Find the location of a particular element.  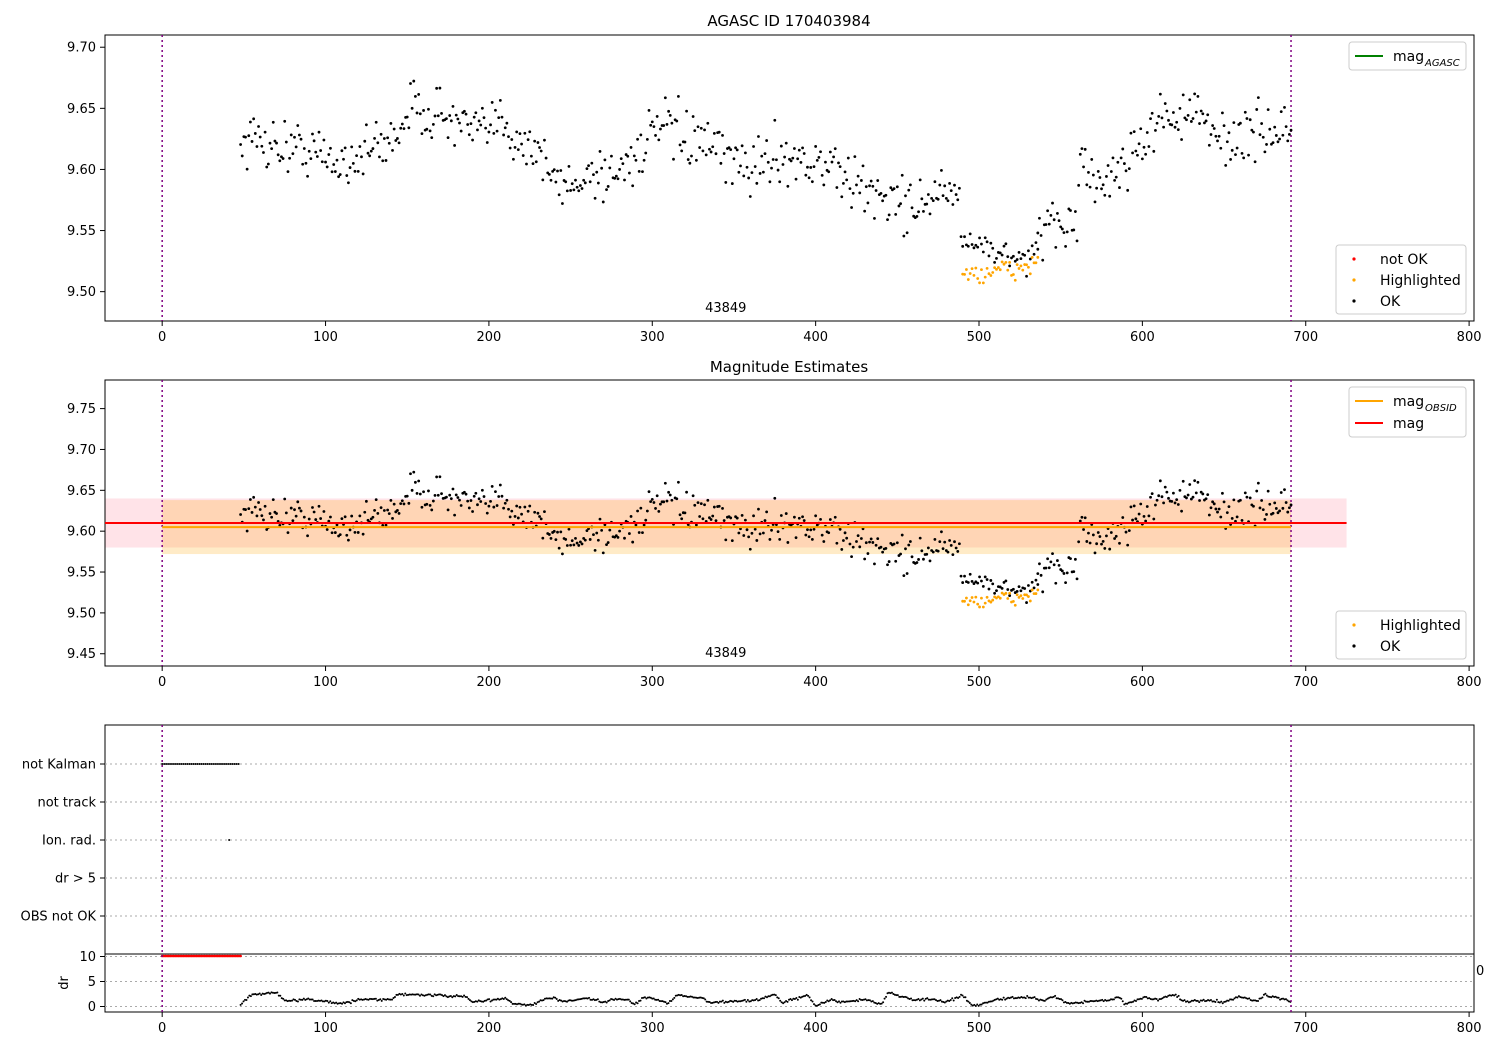

panel1-xtick-label: 400 is located at coordinates (815, 682).